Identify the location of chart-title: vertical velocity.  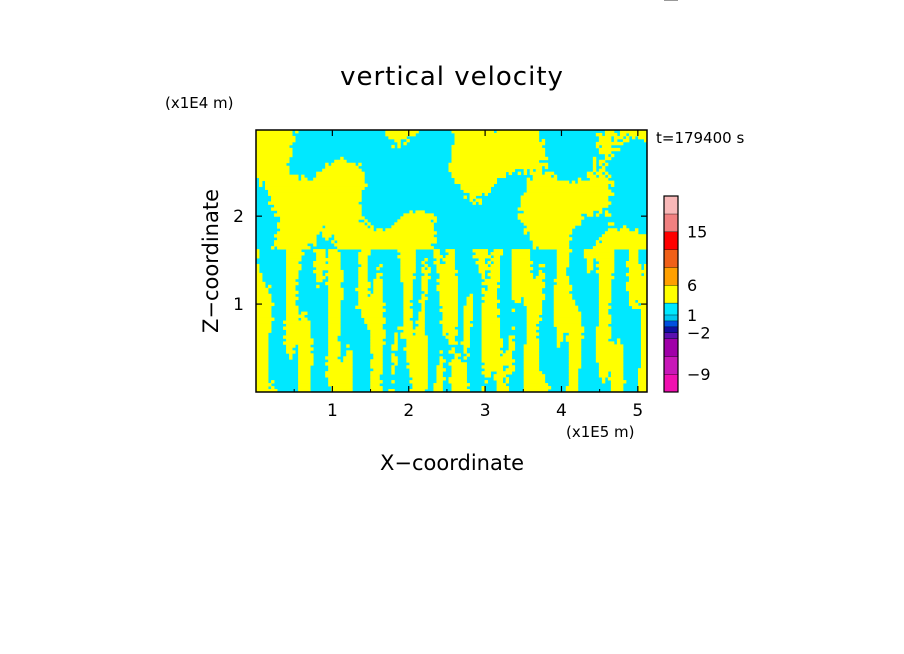
(452, 77).